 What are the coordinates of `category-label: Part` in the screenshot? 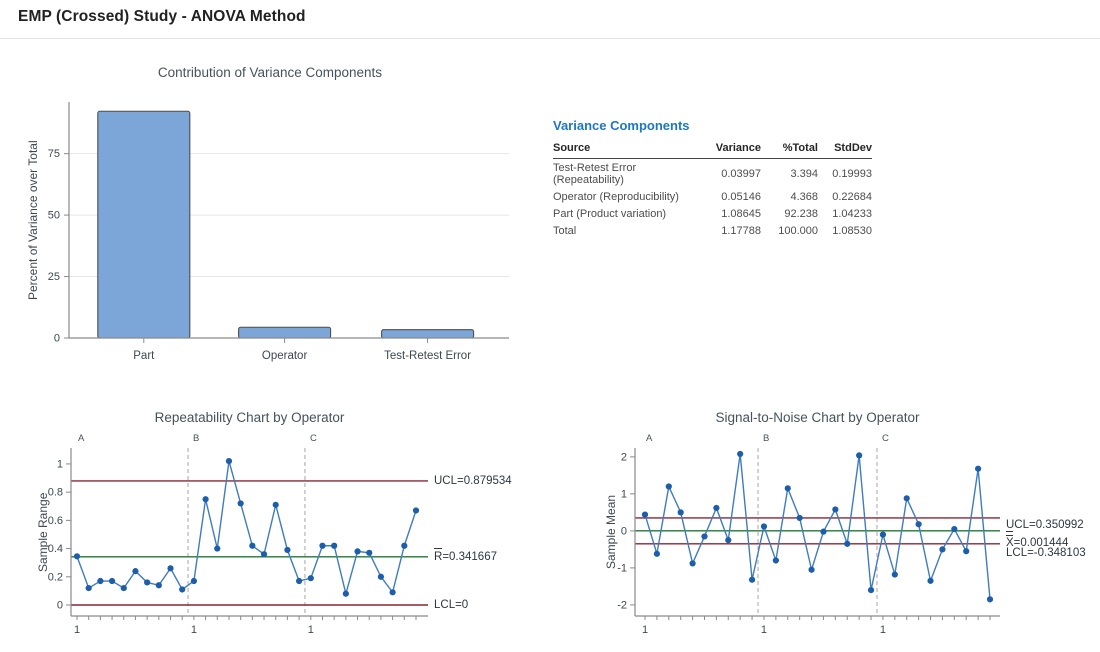 It's located at (144, 356).